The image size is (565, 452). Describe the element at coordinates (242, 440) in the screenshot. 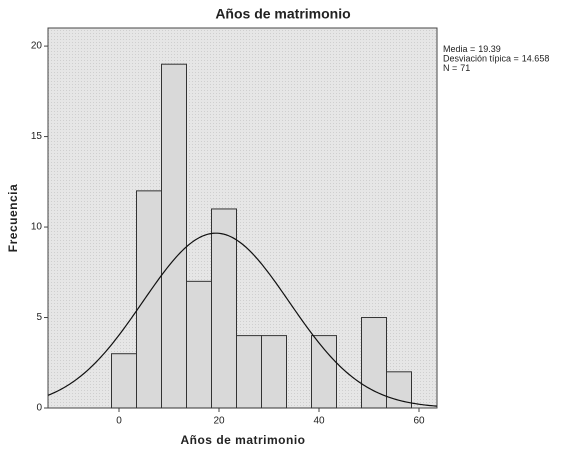

I see `x-axis-label: Años de matrimonio` at that location.